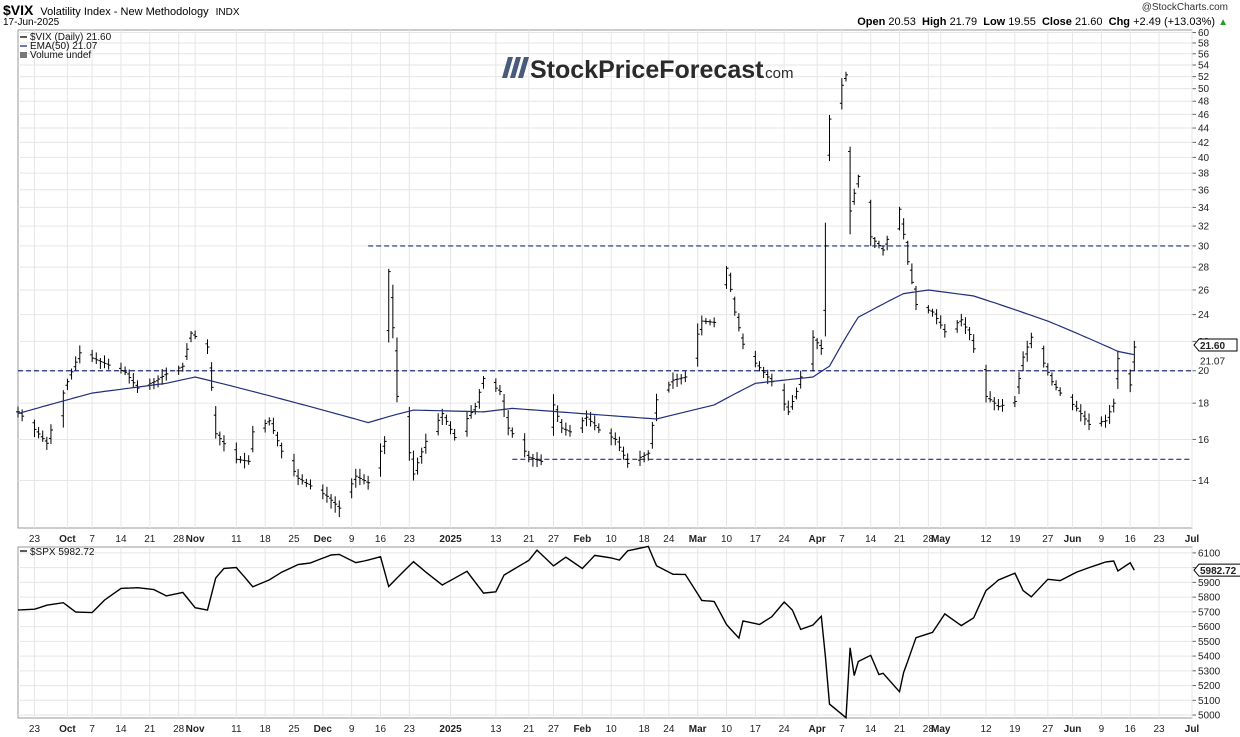 The height and width of the screenshot is (737, 1240). Describe the element at coordinates (554, 729) in the screenshot. I see `x-tick-label: 27` at that location.